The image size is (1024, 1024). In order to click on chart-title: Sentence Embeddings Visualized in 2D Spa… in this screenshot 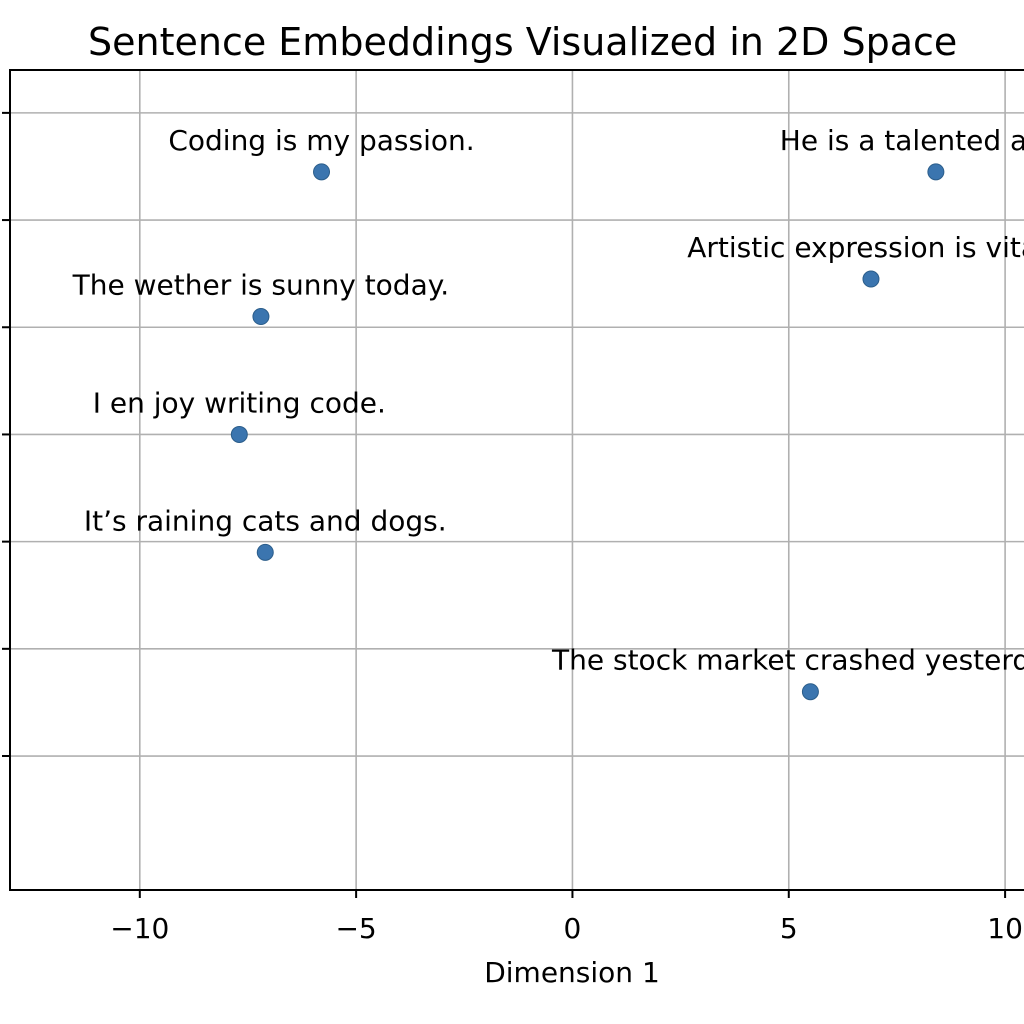, I will do `click(522, 42)`.